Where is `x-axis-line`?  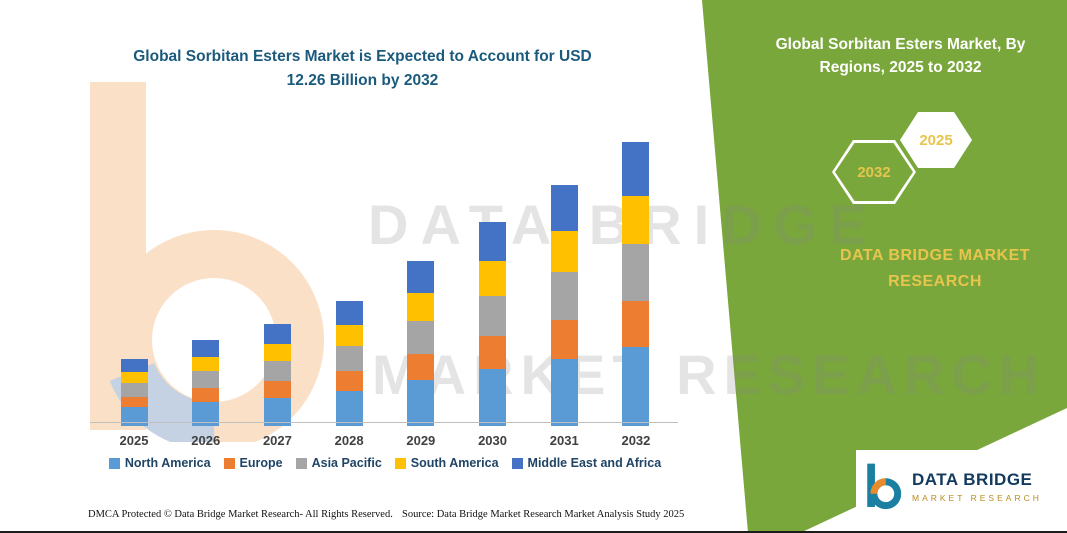 x-axis-line is located at coordinates (384, 422).